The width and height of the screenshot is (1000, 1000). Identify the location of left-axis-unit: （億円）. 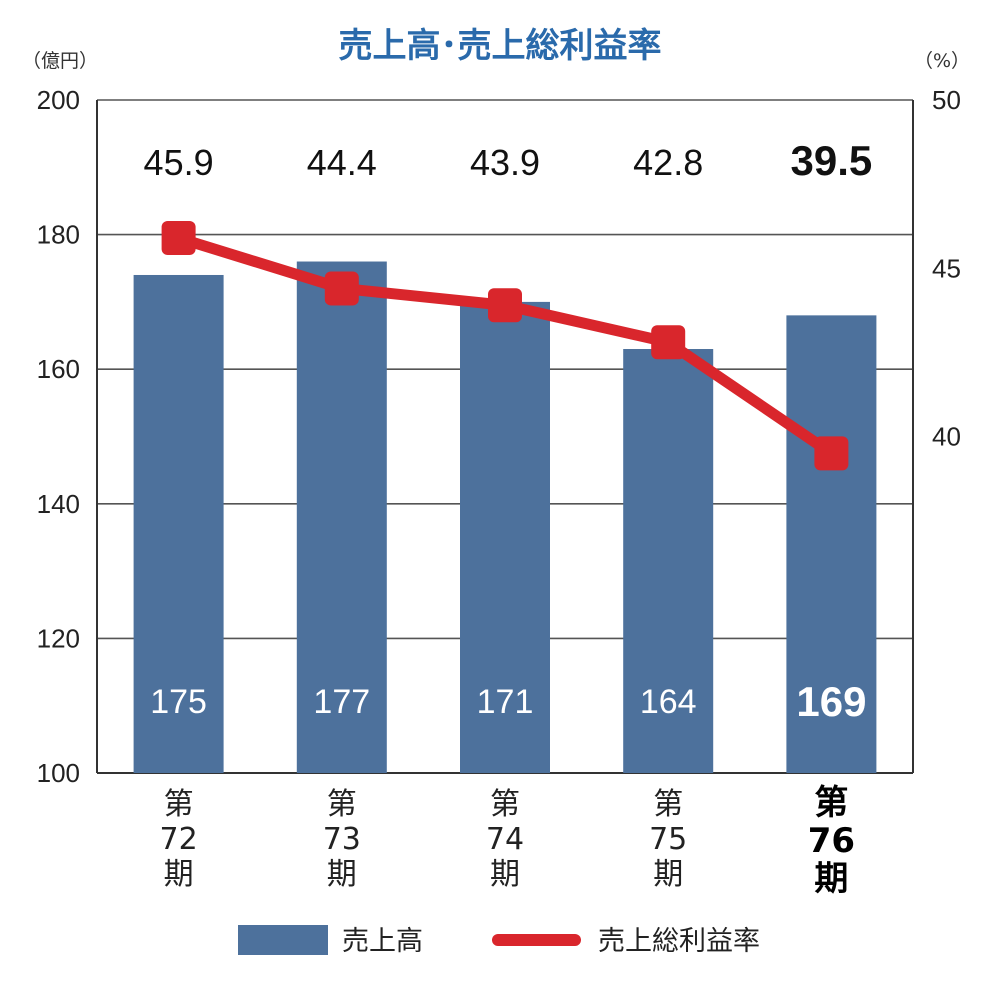
(60, 61).